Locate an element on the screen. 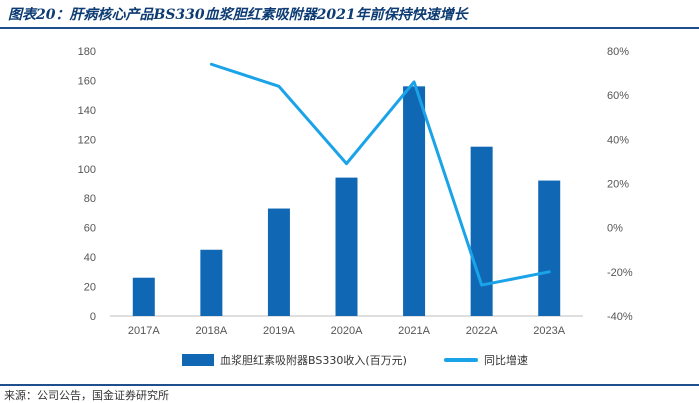 Image resolution: width=699 pixels, height=403 pixels. legend: 血浆胆红素吸附器BS330收入(百万元) 同比增速 is located at coordinates (355, 360).